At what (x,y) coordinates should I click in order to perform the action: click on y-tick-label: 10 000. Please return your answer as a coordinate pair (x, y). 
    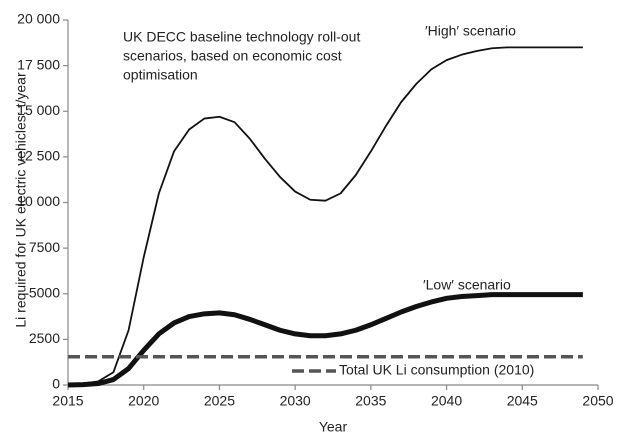
    Looking at the image, I should click on (38, 201).